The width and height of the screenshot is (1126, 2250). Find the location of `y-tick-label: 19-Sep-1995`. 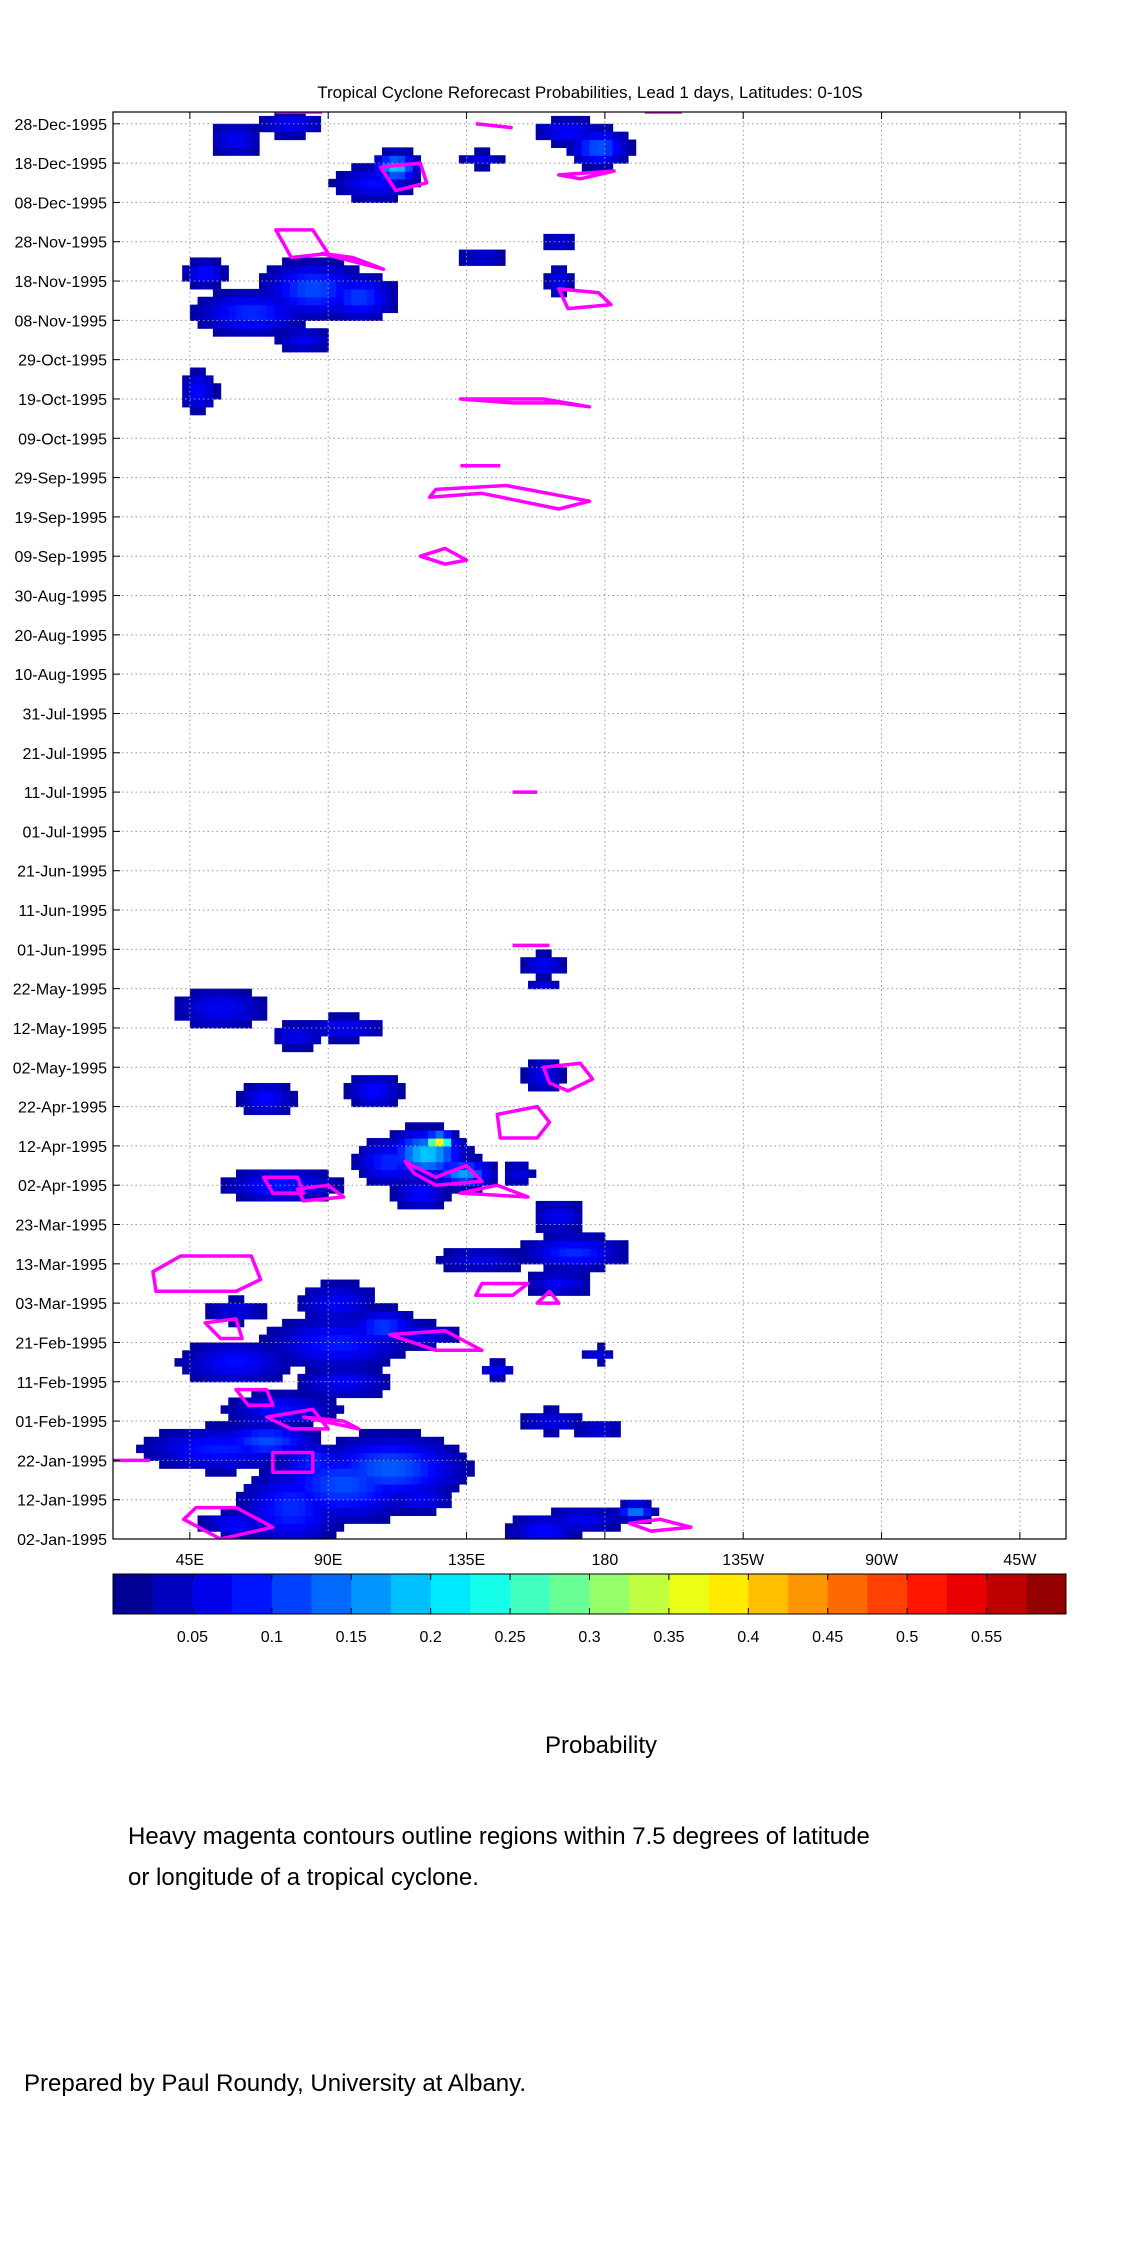

y-tick-label: 19-Sep-1995 is located at coordinates (60, 518).